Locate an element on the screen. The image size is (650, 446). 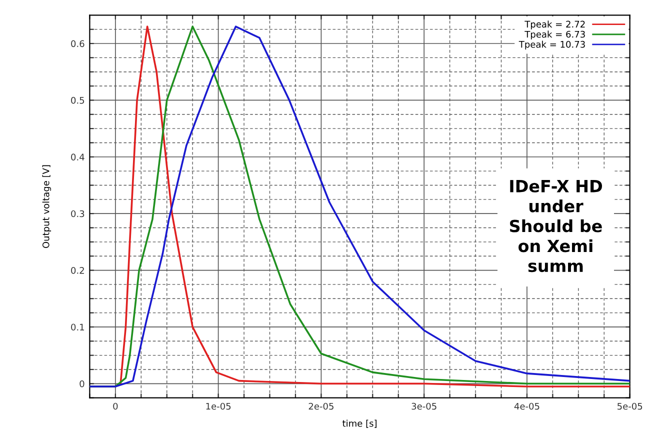
x-tick-label: 4e-05 is located at coordinates (527, 406).